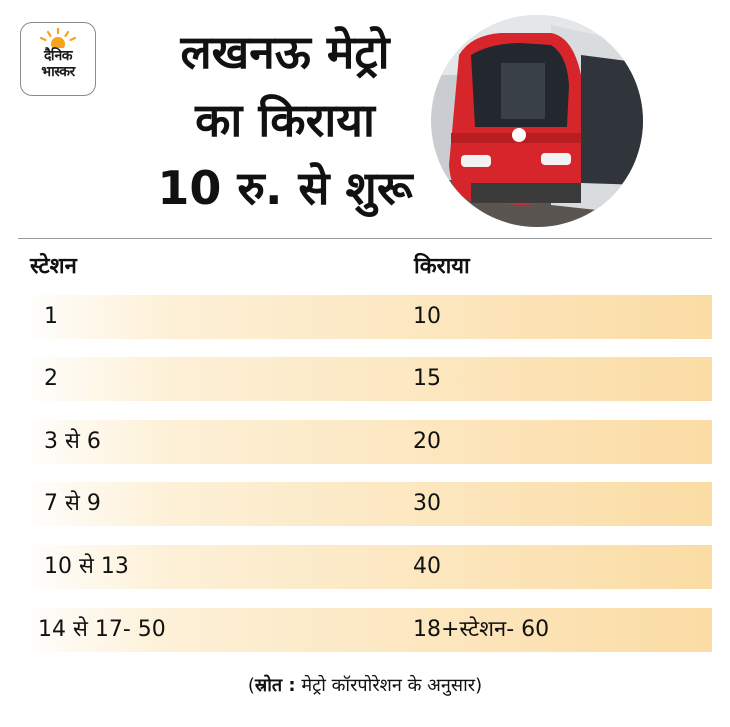 This screenshot has width=730, height=727. I want to click on dainik-bhaskar-logo: दैनिक भास्कर, so click(58, 59).